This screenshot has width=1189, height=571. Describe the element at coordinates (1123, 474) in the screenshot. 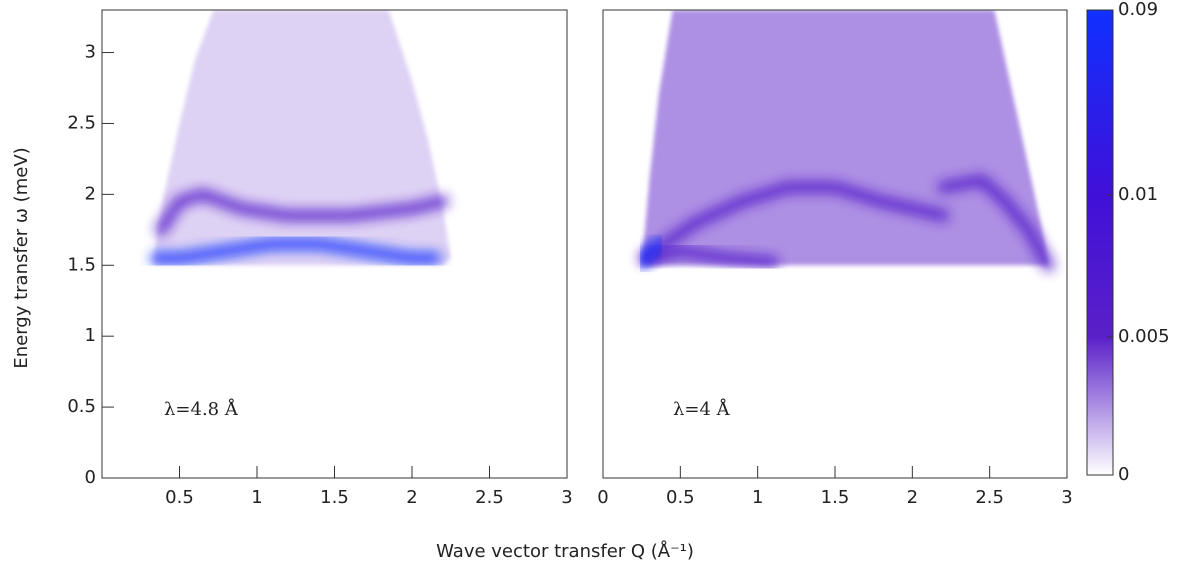

I see `colorbar-tick-label: 0` at that location.